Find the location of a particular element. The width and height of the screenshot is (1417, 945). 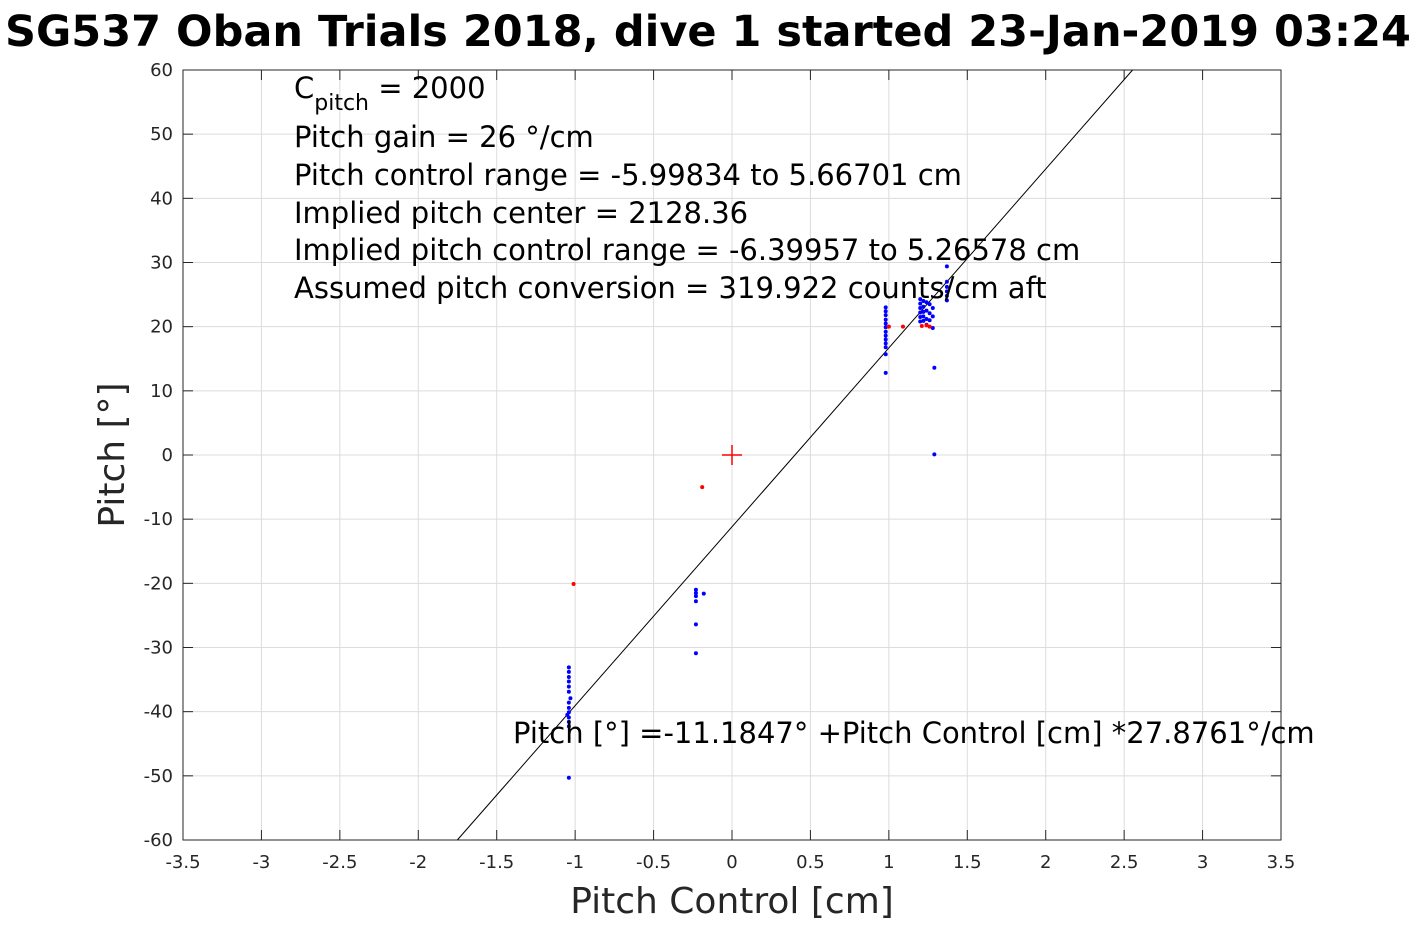

implied-center-annotation: Implied pitch center = 2128.36 is located at coordinates (521, 213).